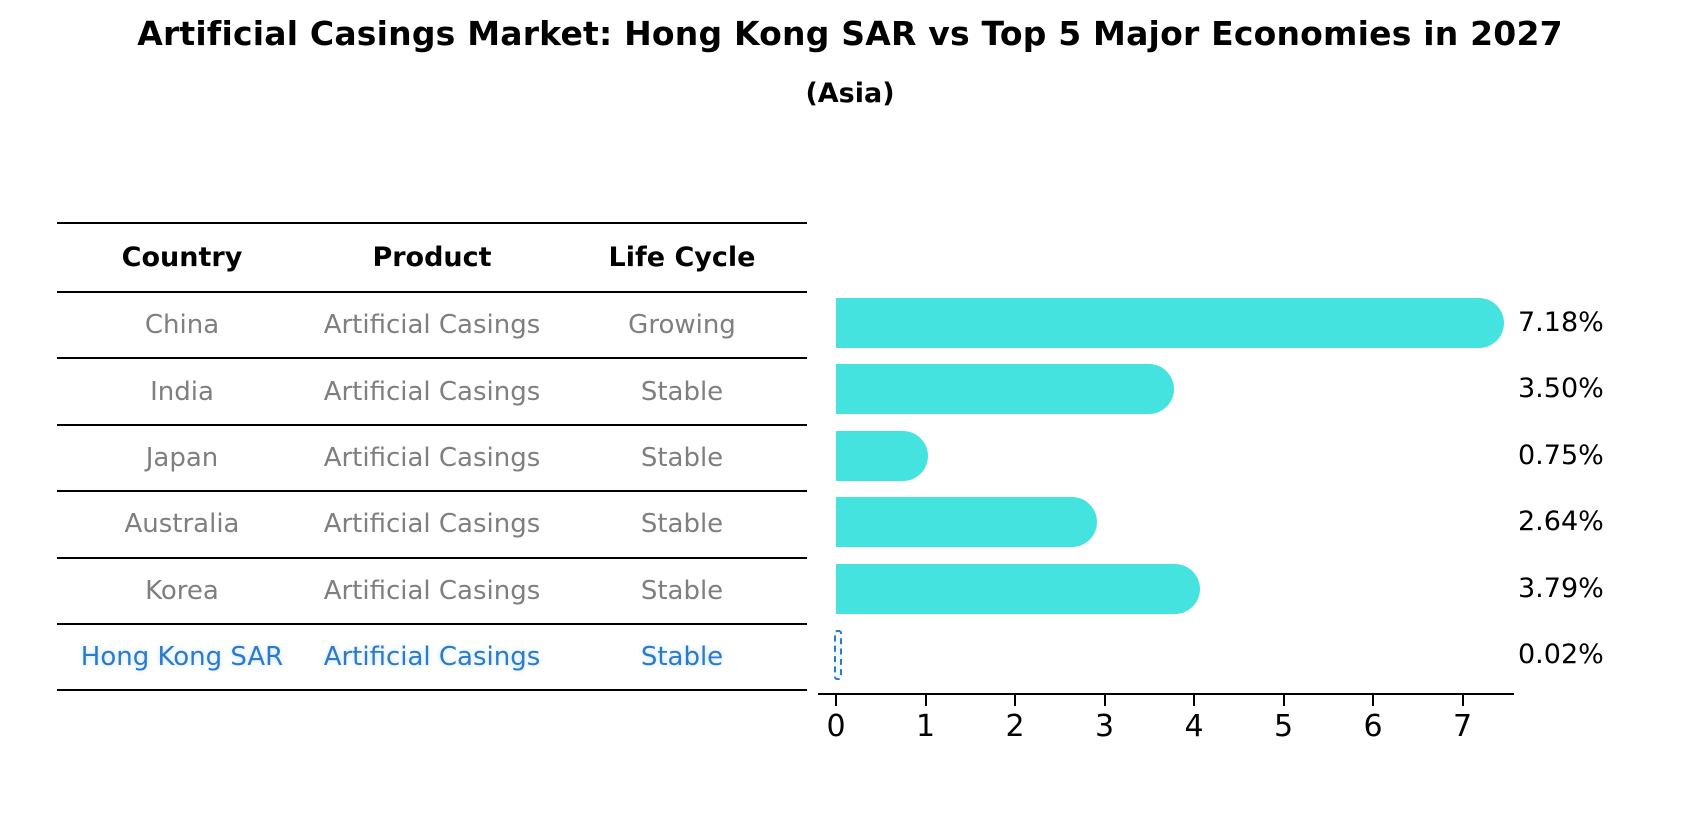 The height and width of the screenshot is (823, 1700). I want to click on cell-country: India, so click(182, 391).